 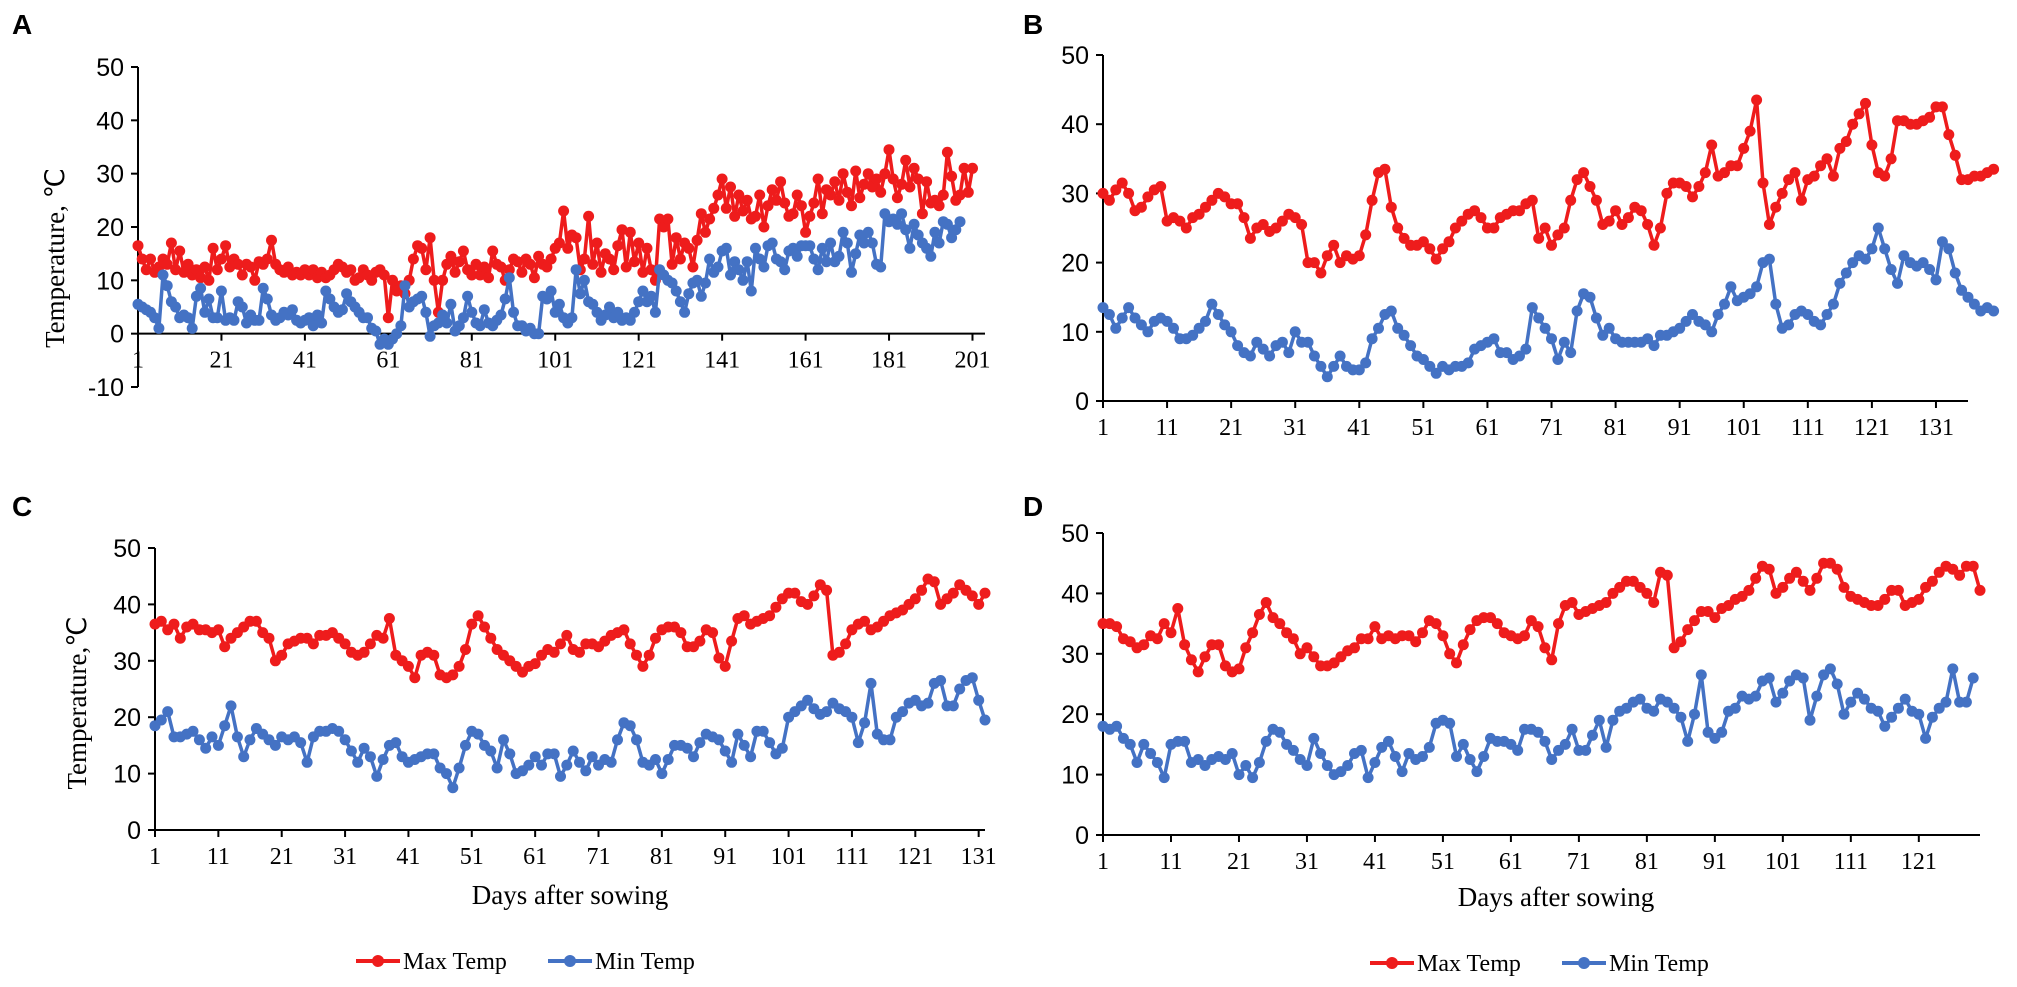 I want to click on panel-d-y-tick-label: 0, so click(x=1082, y=836).